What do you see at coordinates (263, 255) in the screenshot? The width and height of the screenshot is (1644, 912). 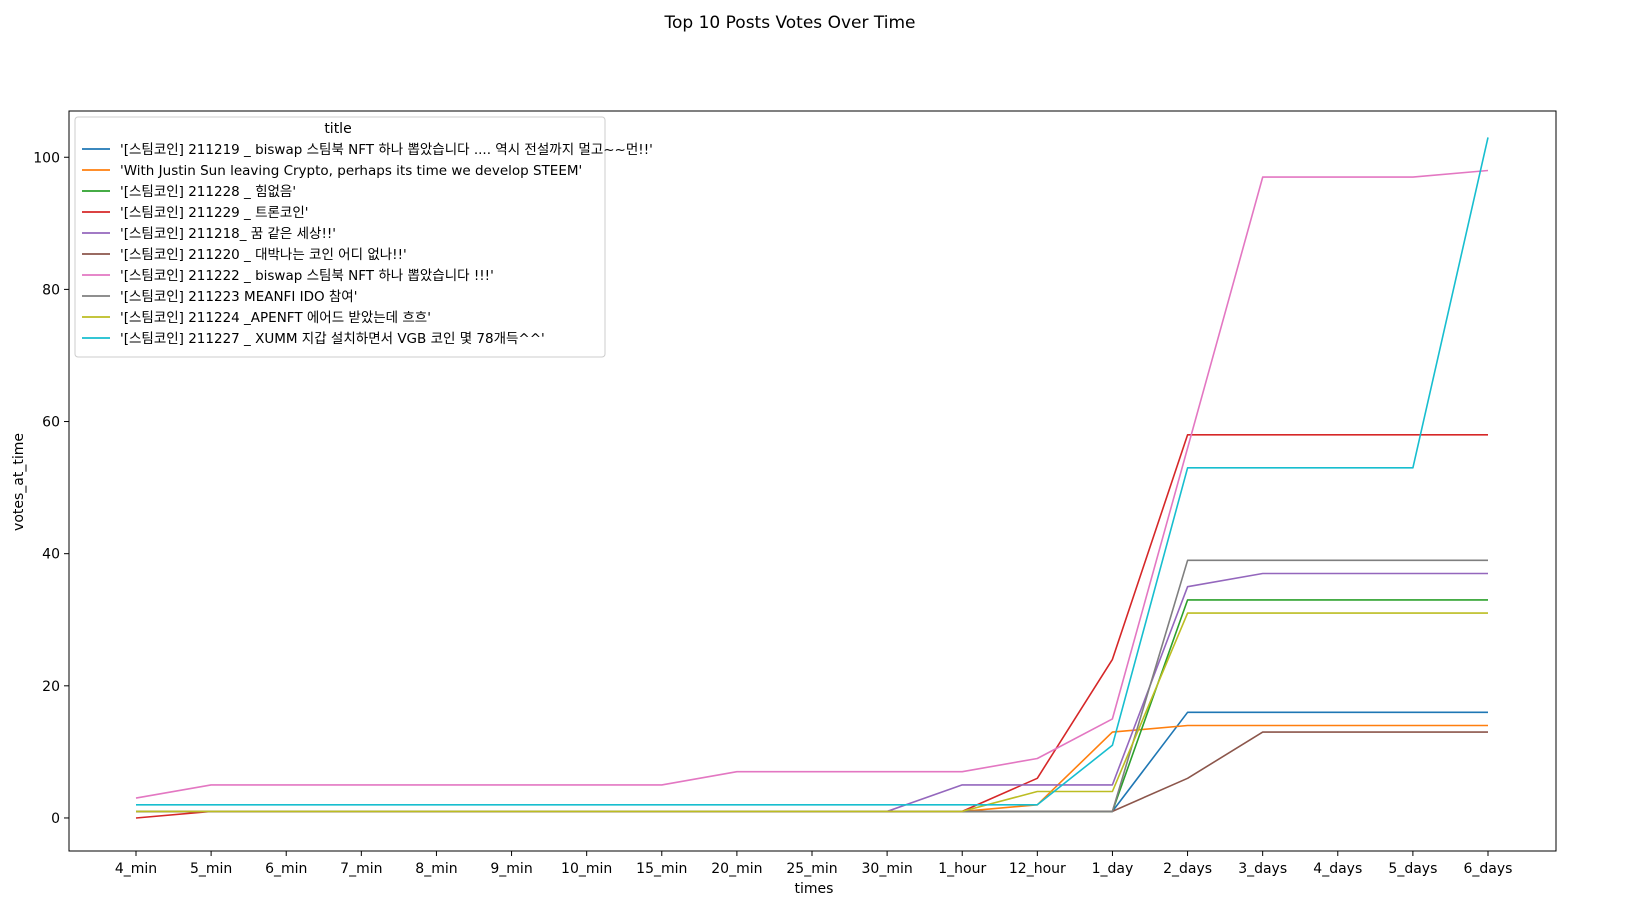 I see `legend-label-6: '[스팀코인] 211220 _ 대박나는 코인 어디 없나!!'` at bounding box center [263, 255].